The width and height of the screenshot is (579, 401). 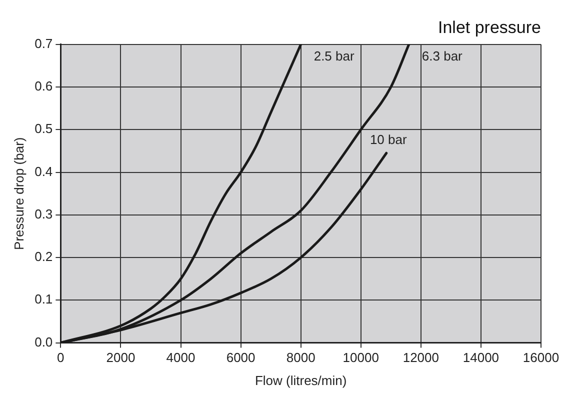 I want to click on y-tick-label: 0.7, so click(x=43, y=43).